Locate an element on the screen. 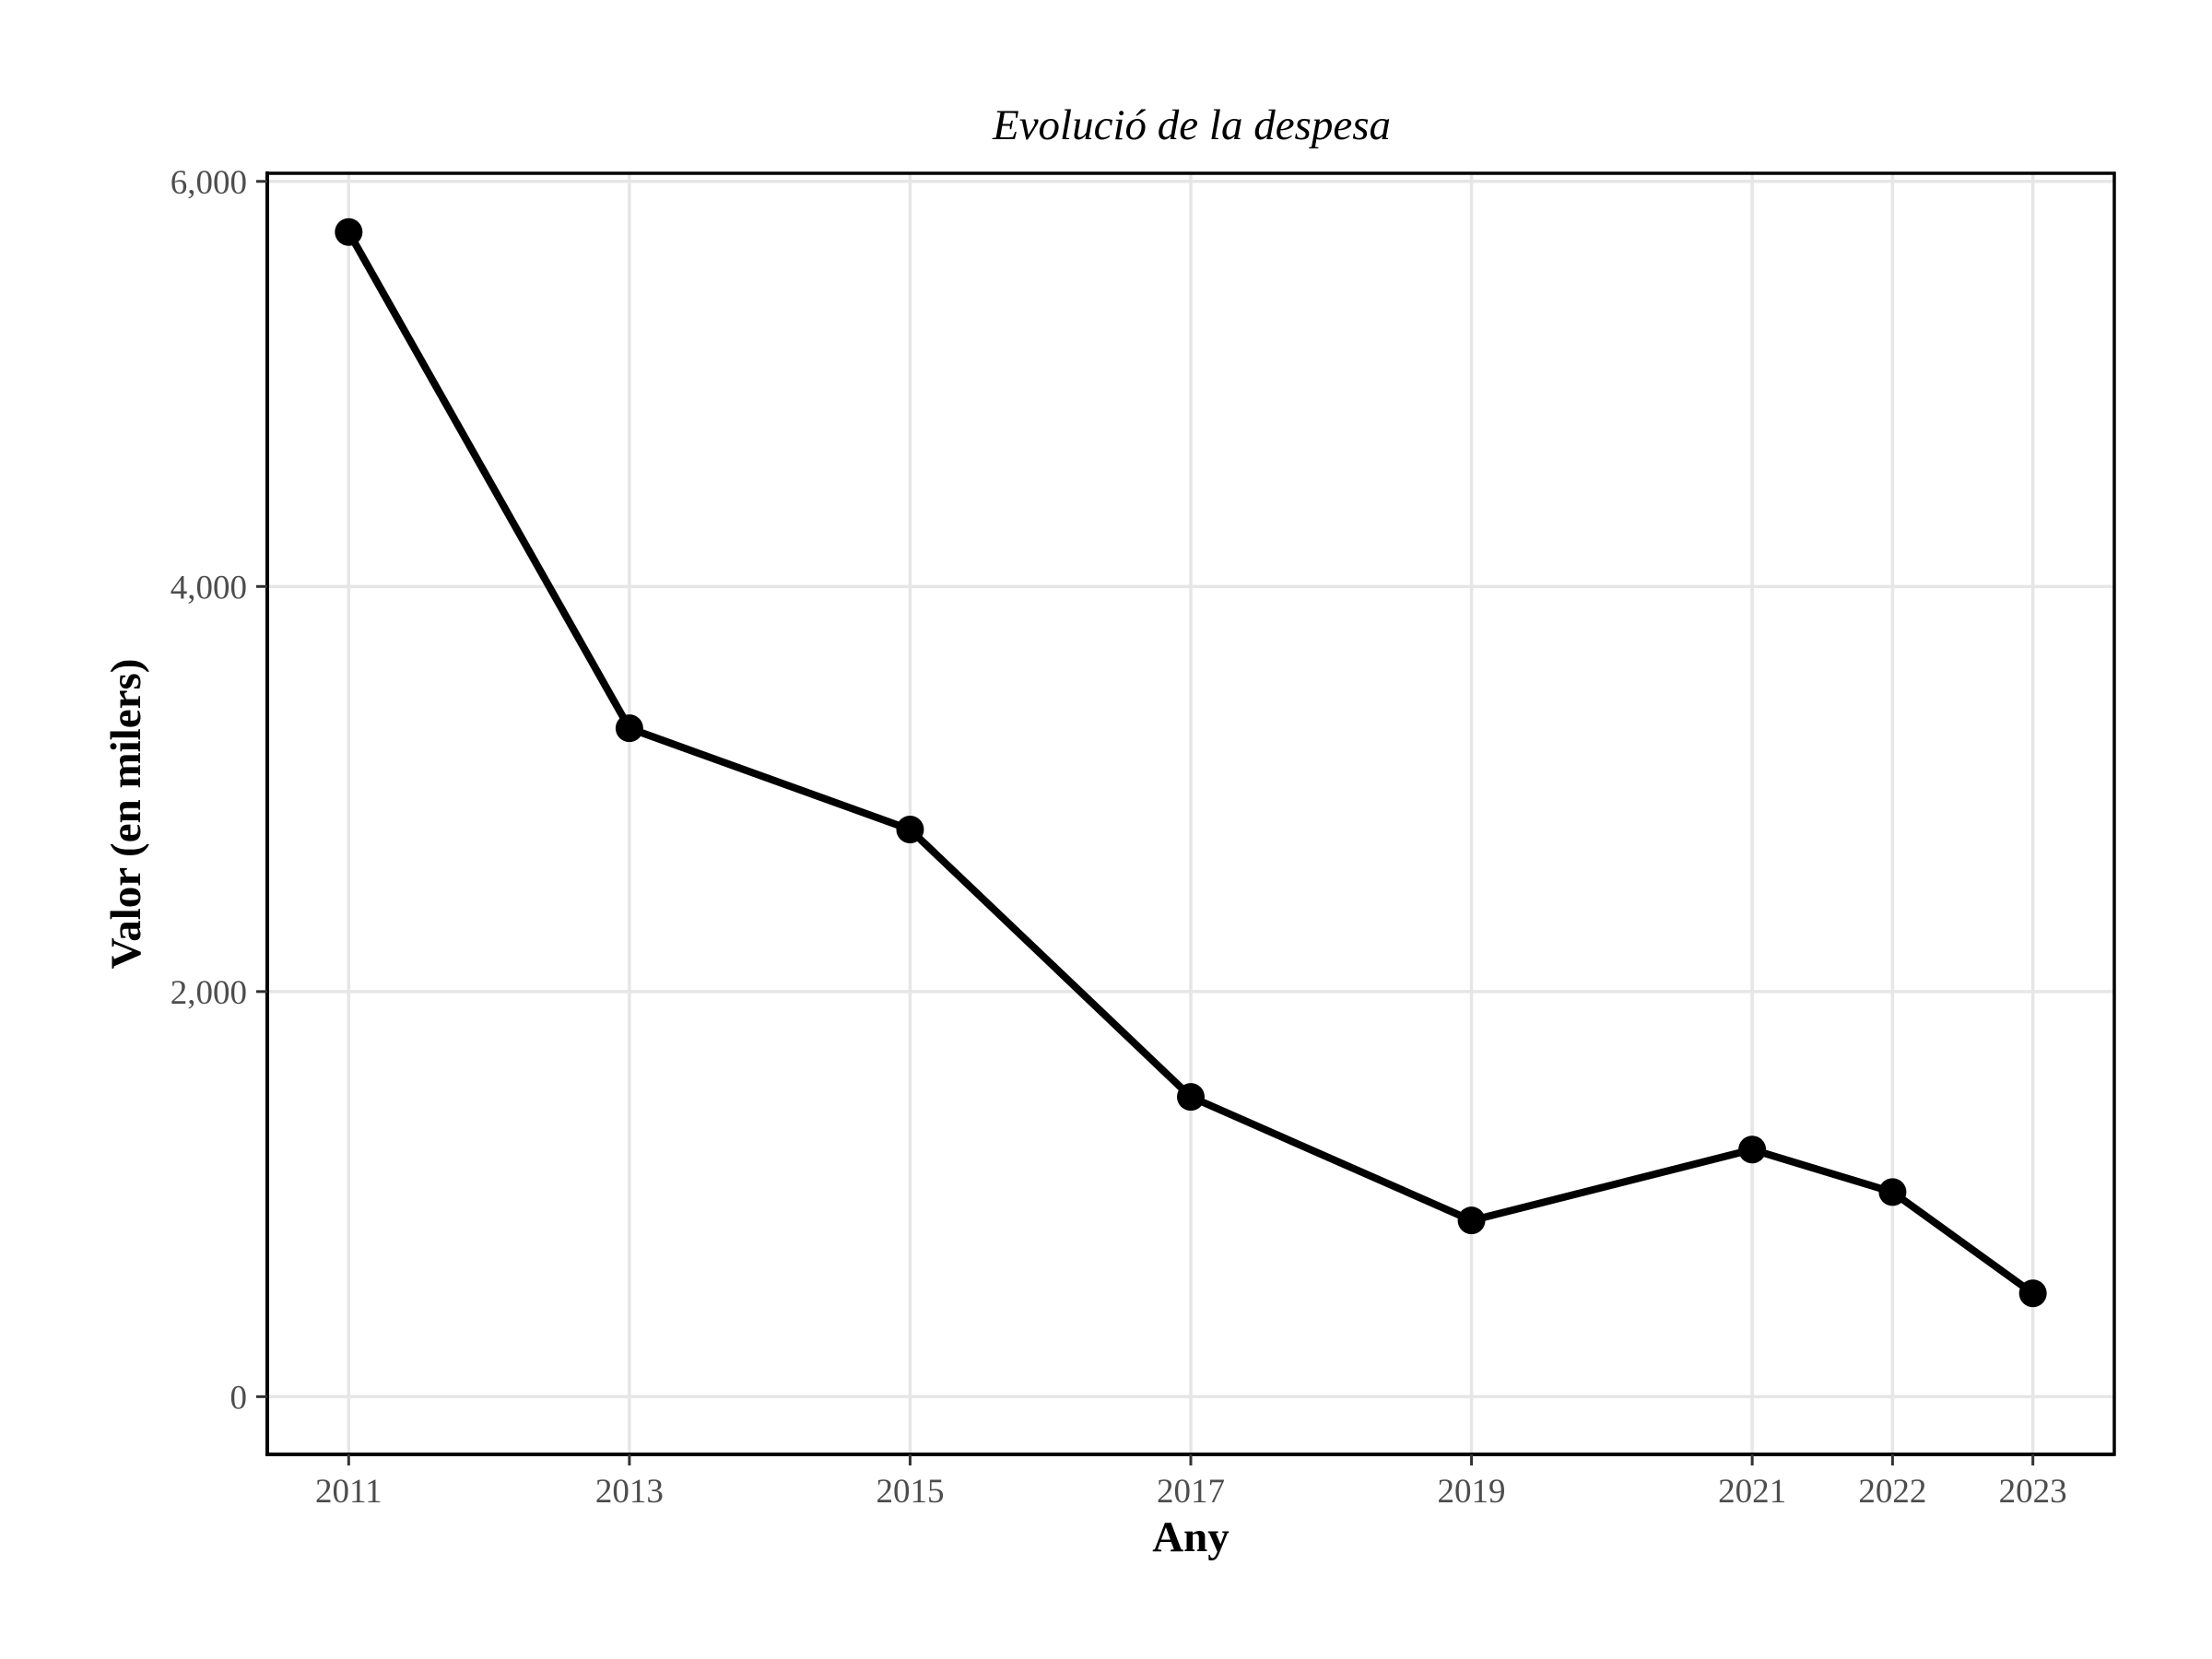 The width and height of the screenshot is (2212, 1659). x-tick-label: 2023 is located at coordinates (2033, 1492).